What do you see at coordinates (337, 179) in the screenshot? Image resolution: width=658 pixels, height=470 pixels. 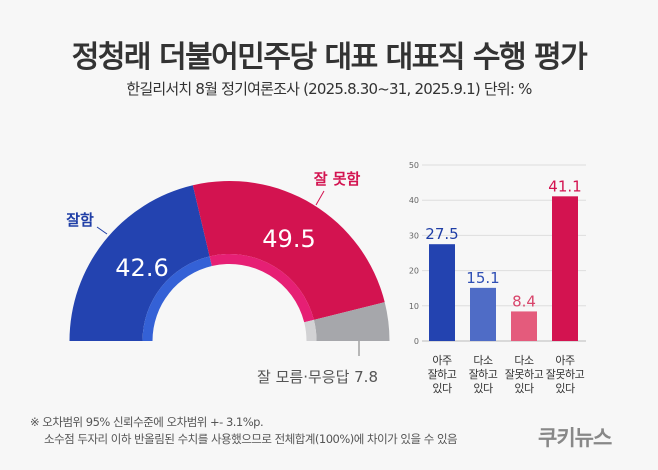 I see `donut-category-label-1: 잘 못함` at bounding box center [337, 179].